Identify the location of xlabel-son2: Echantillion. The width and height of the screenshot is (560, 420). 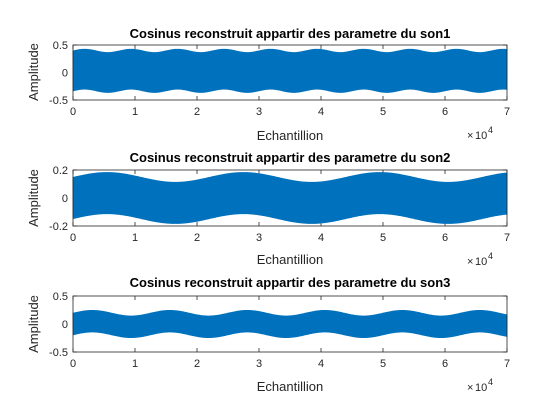
(290, 259).